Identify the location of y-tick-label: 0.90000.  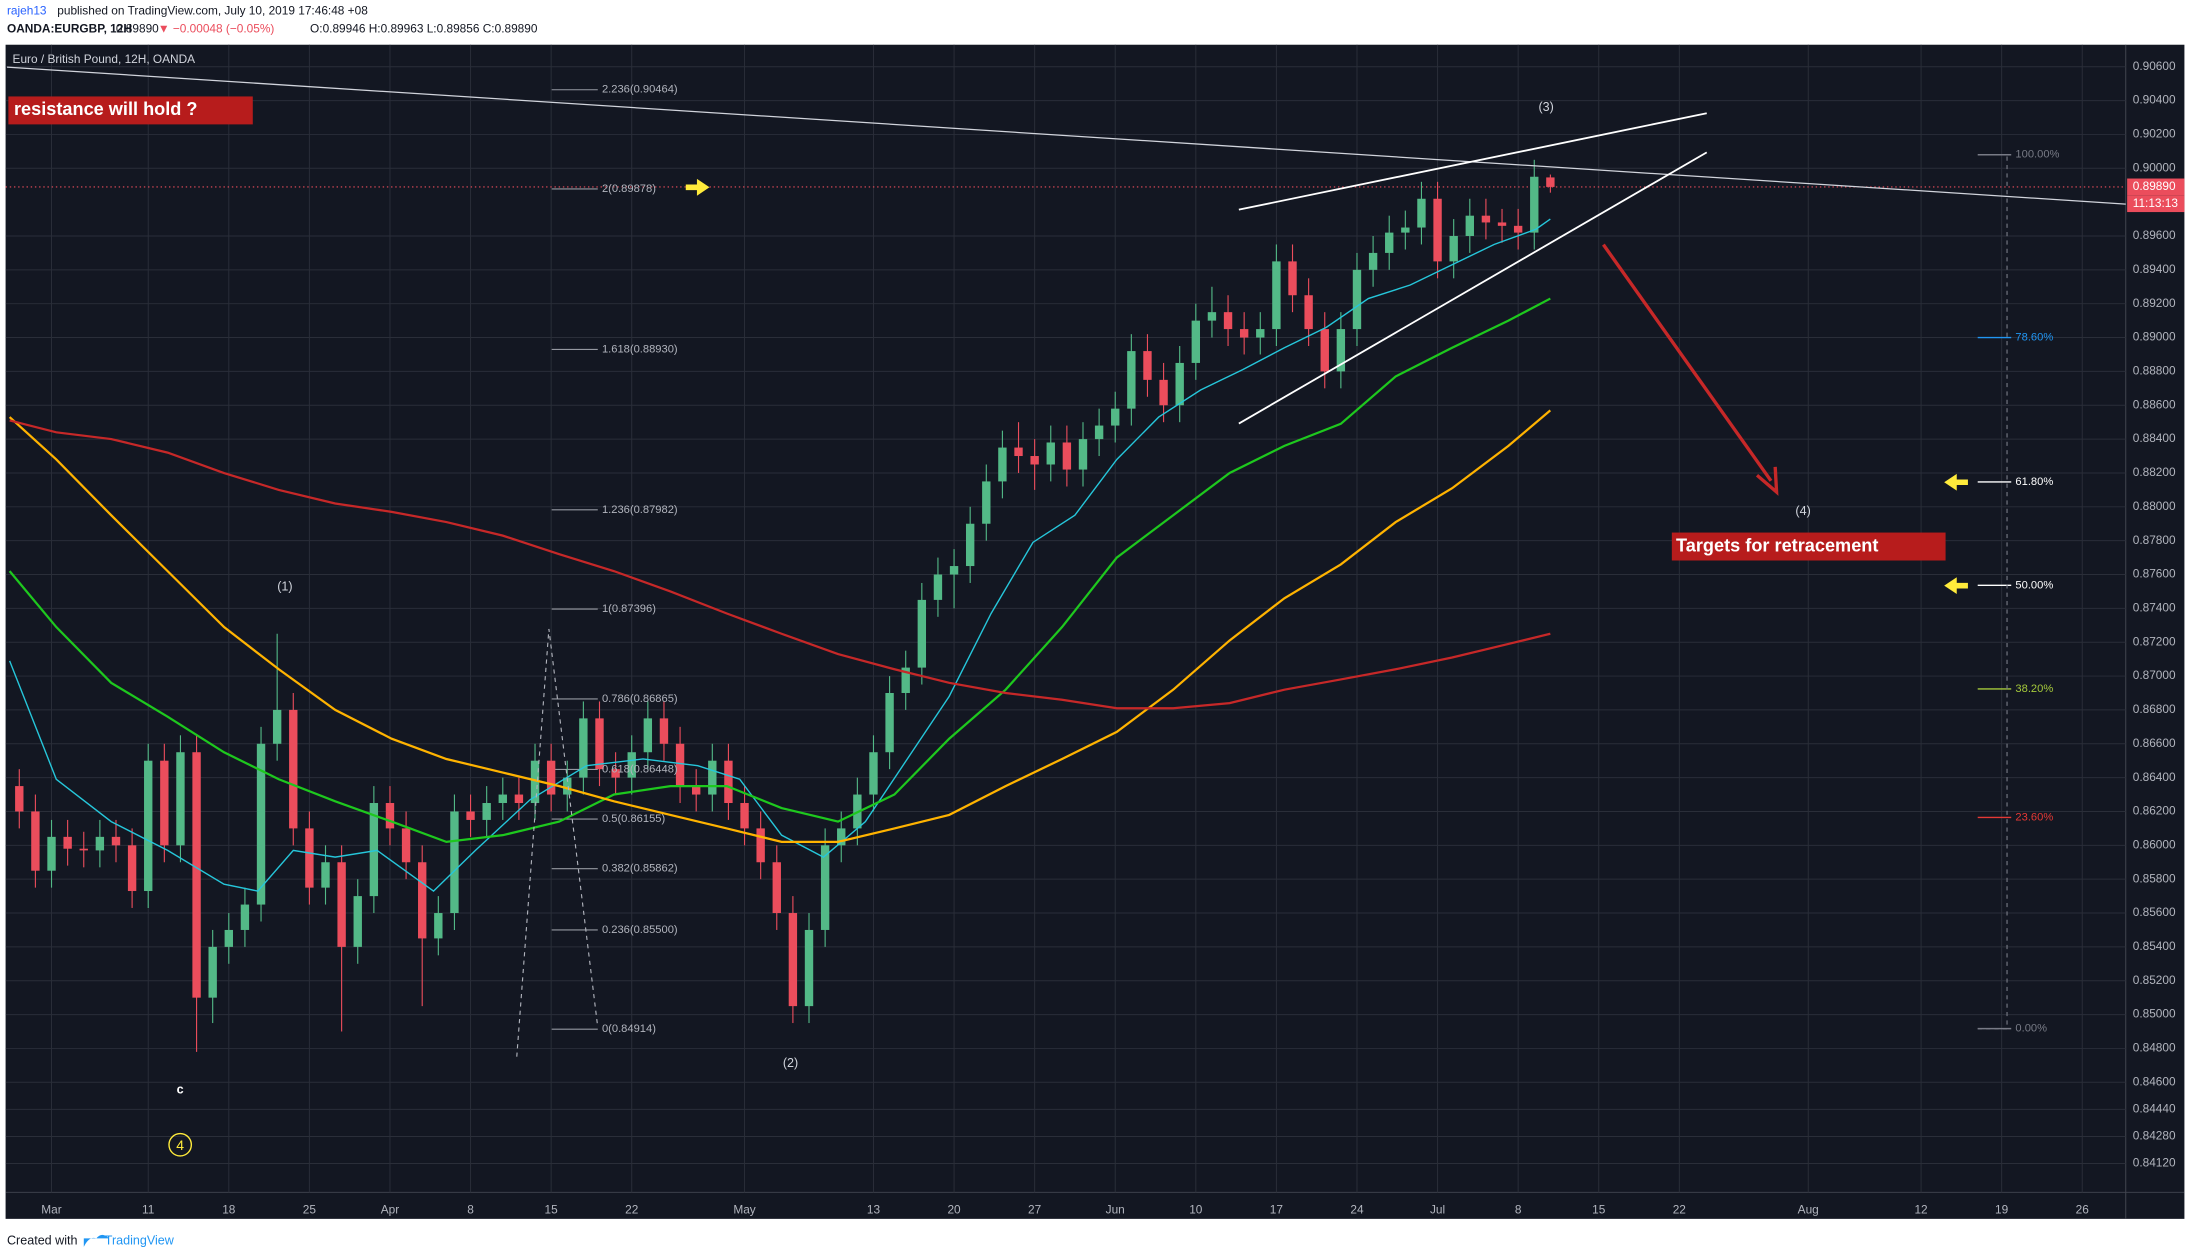
(2154, 167).